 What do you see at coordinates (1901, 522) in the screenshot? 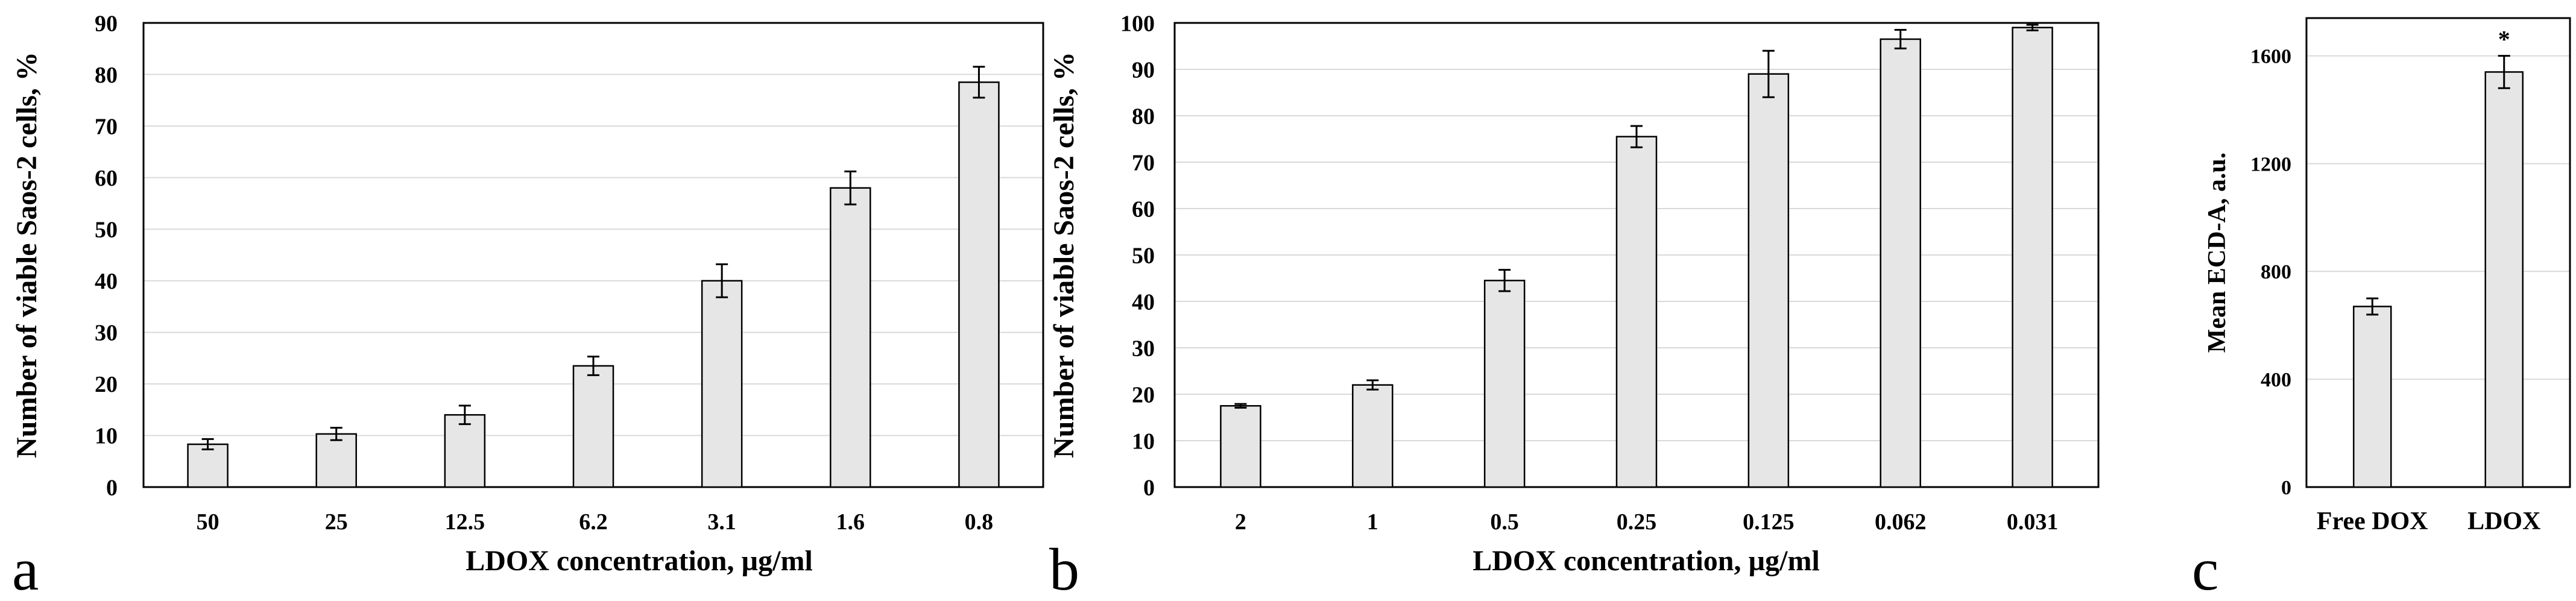
I see `x-tick-label: 0.062` at bounding box center [1901, 522].